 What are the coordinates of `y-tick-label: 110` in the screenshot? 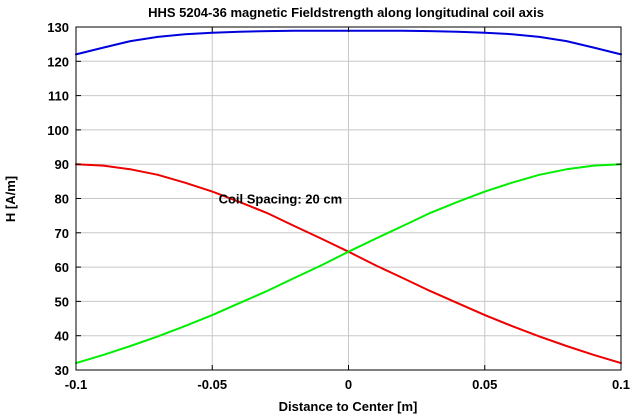 It's located at (58, 96).